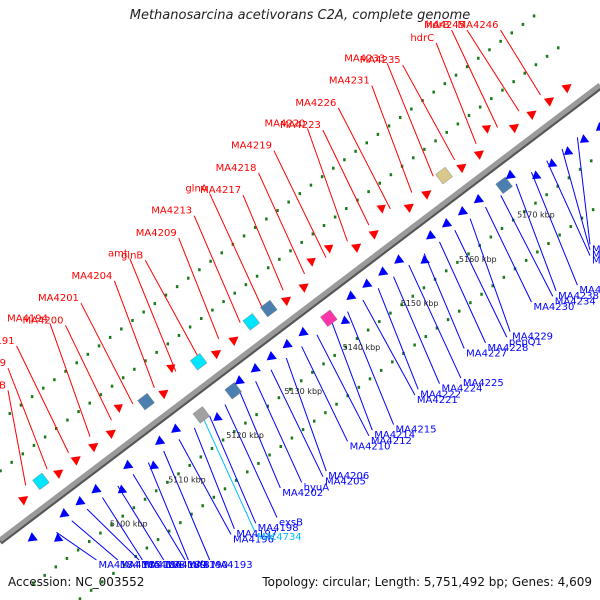 This screenshot has width=600, height=600. I want to click on gene-label: MA4243, so click(596, 255).